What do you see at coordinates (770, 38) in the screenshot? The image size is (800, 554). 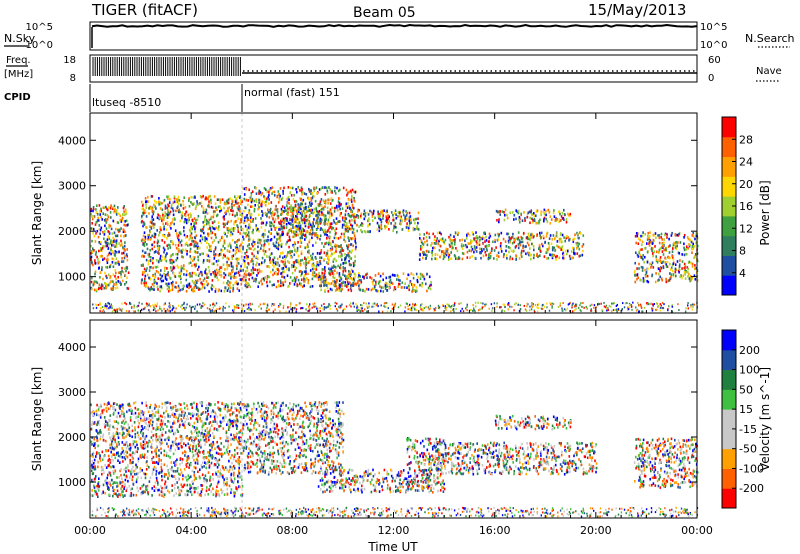 I see `nsearch-label: N.Search` at bounding box center [770, 38].